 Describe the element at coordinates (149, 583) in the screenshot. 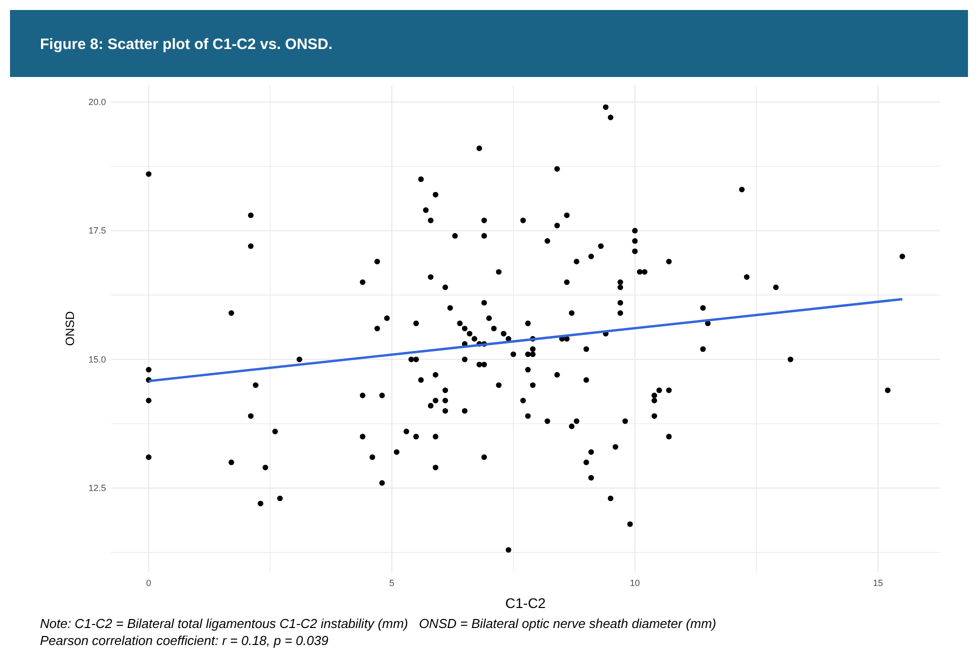

I see `x-tick-label: 0` at that location.